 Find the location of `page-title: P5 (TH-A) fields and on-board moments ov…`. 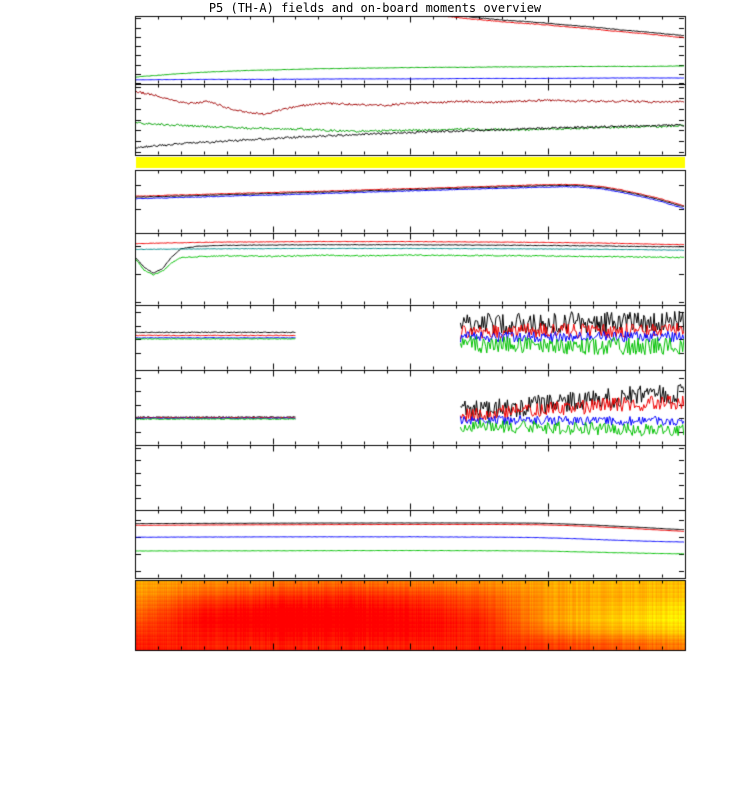

page-title: P5 (TH-A) fields and on-board moments ov… is located at coordinates (375, 8).